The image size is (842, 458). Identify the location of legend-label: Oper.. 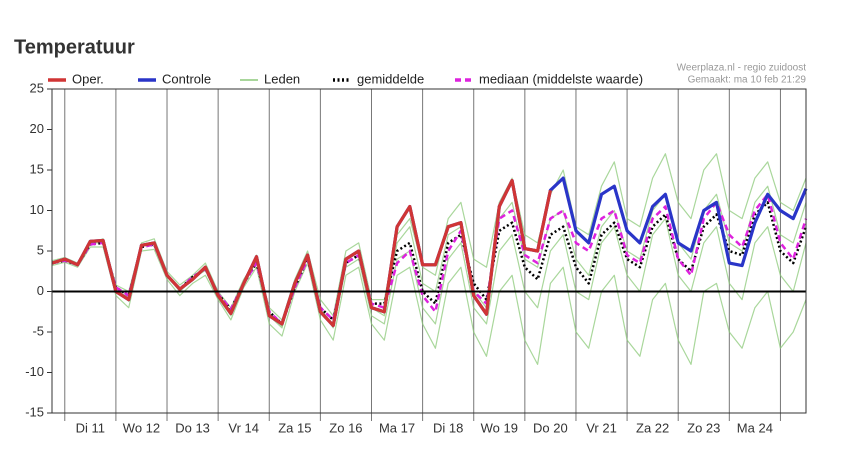
(88, 78).